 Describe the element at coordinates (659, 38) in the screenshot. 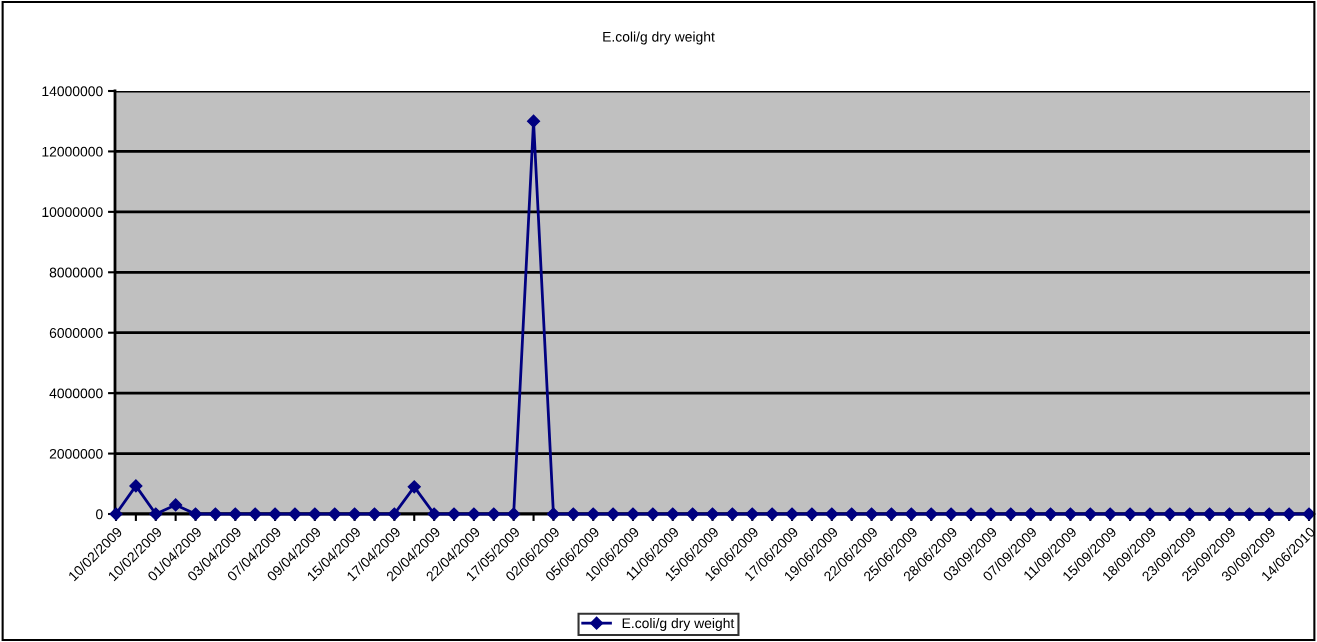

I see `chart-title: E.coli/g dry weight` at that location.